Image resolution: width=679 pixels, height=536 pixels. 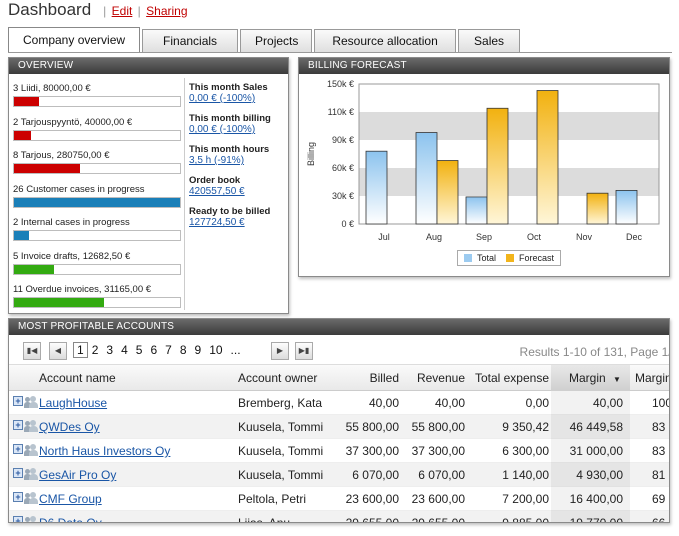 I want to click on next-page-button: ▶, so click(x=280, y=351).